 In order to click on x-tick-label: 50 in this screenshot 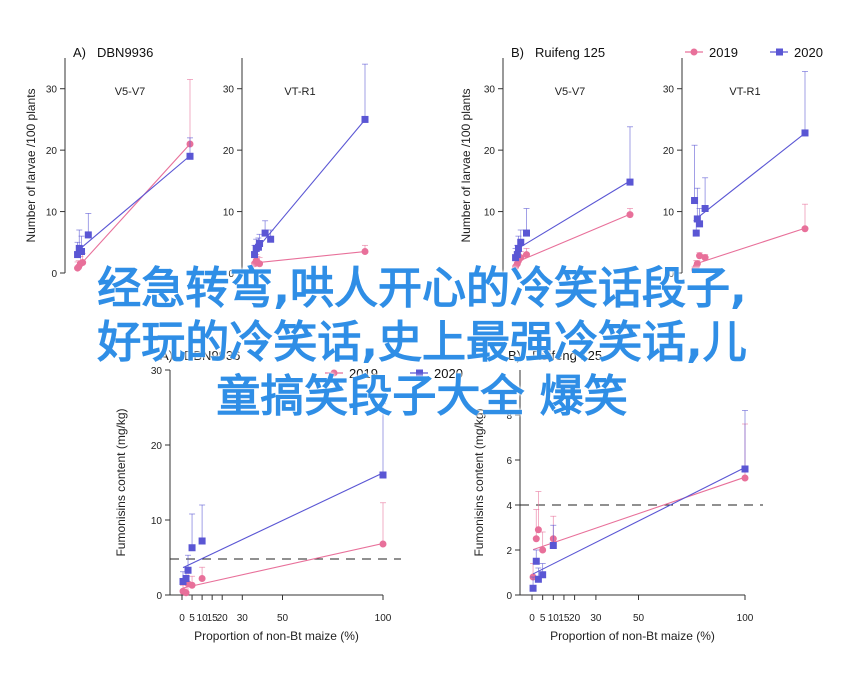, I will do `click(283, 618)`.